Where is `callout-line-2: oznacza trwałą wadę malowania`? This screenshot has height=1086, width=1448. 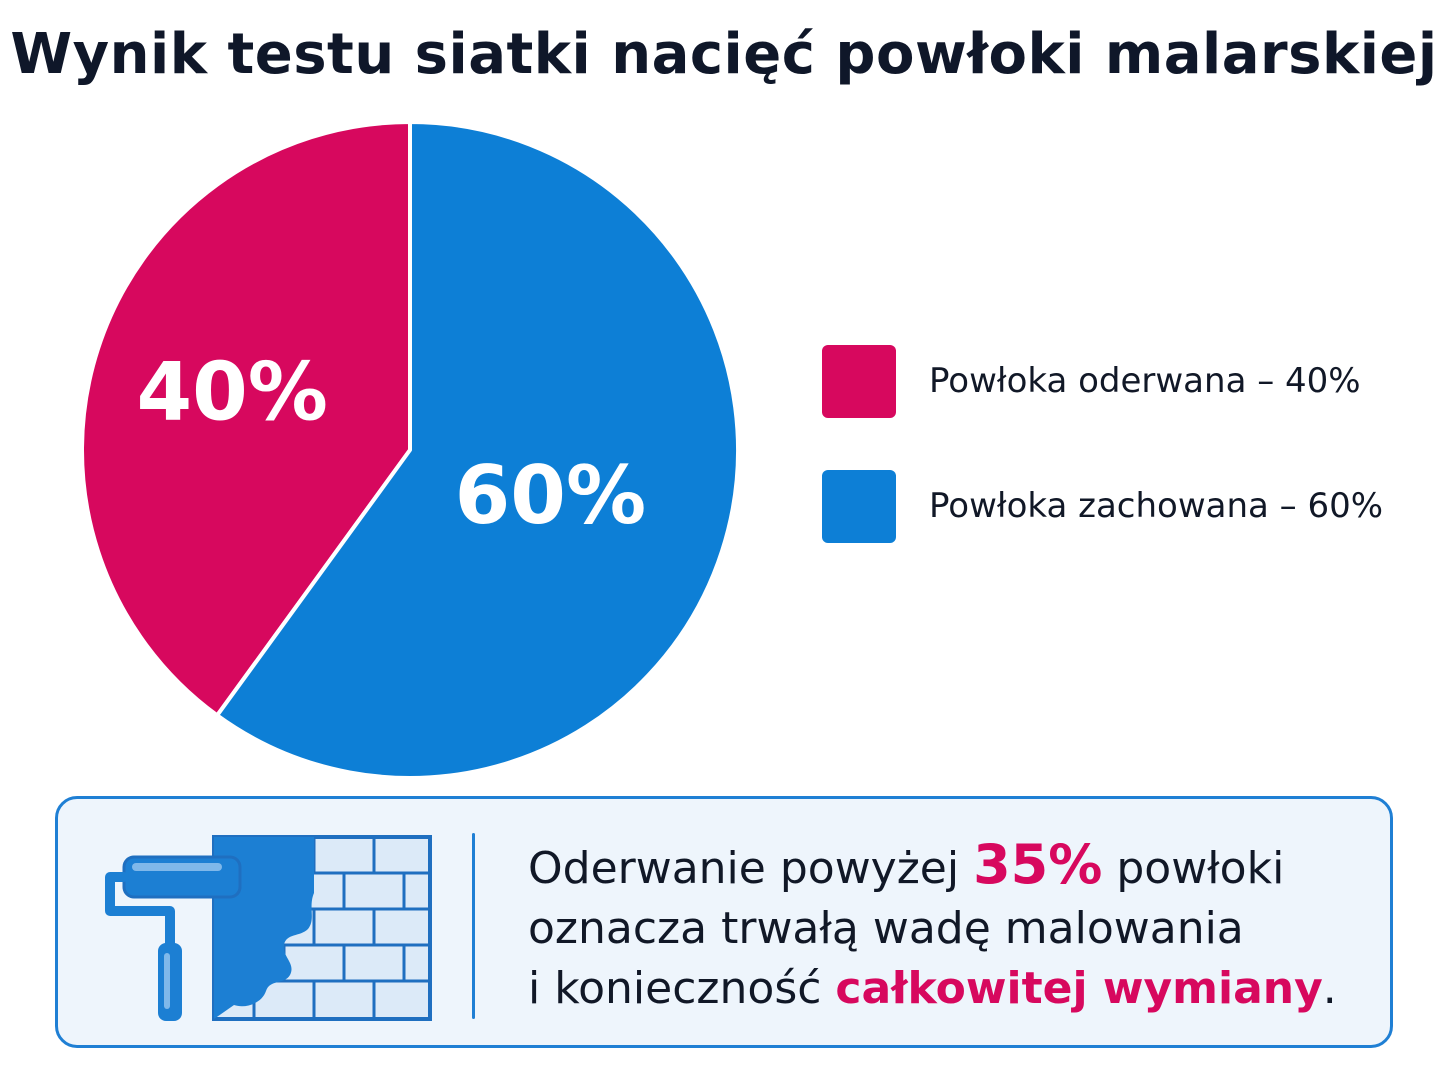
callout-line-2: oznacza trwałą wadę malowania is located at coordinates (886, 928).